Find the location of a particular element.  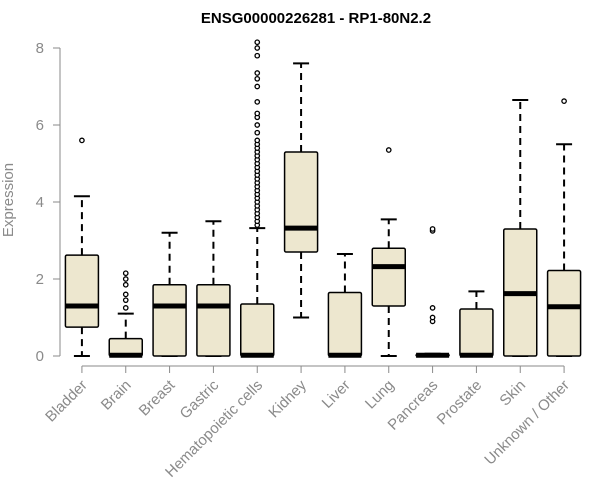

x-tick-label: Prostate is located at coordinates (460, 403).